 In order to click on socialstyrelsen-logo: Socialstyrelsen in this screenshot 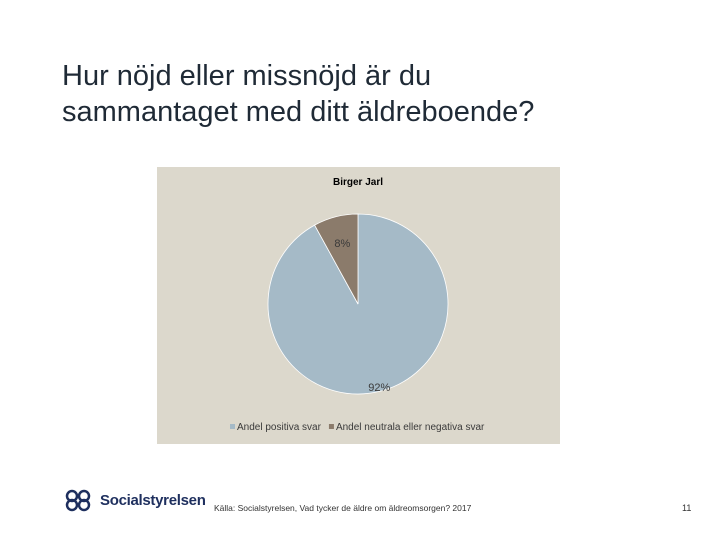, I will do `click(135, 500)`.